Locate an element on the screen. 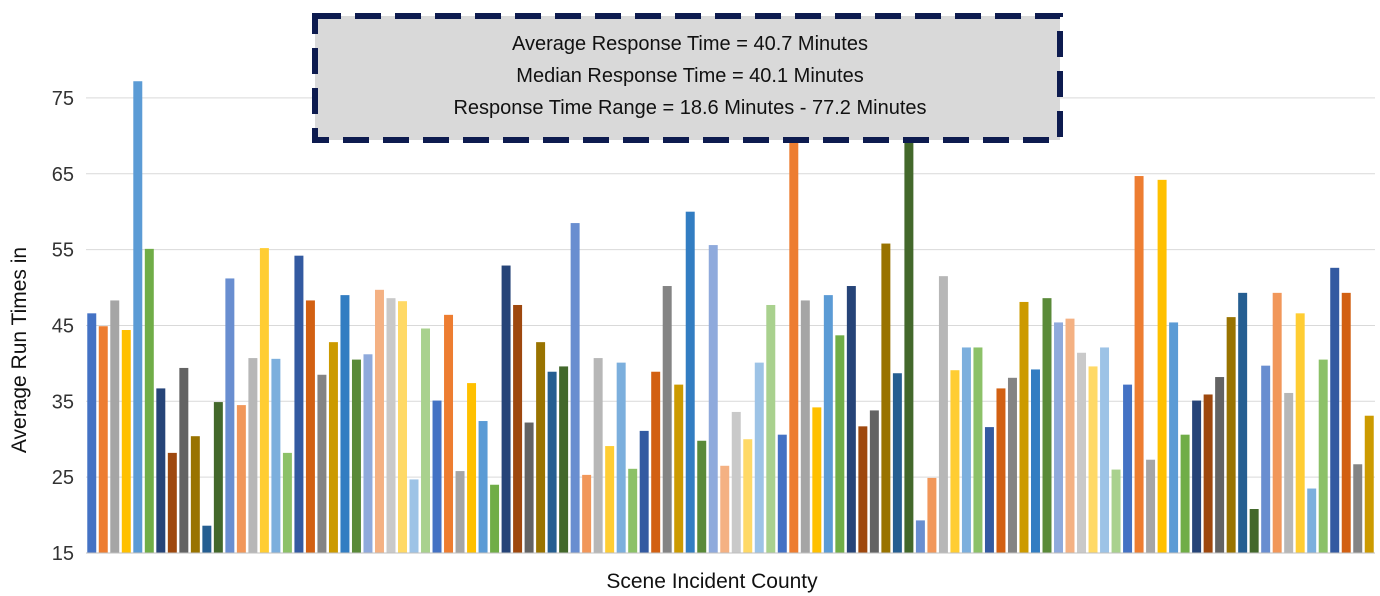 This screenshot has width=1380, height=596. summary-stats-box-frame is located at coordinates (687, 78).